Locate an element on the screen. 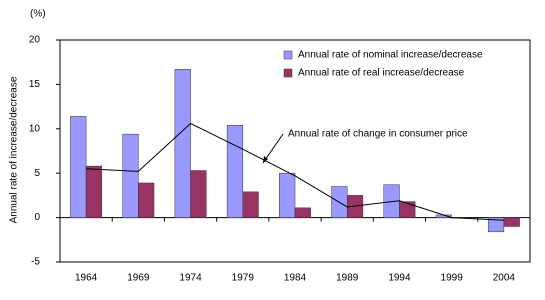 This screenshot has height=300, width=545. x-tick-label: 1999 is located at coordinates (452, 278).